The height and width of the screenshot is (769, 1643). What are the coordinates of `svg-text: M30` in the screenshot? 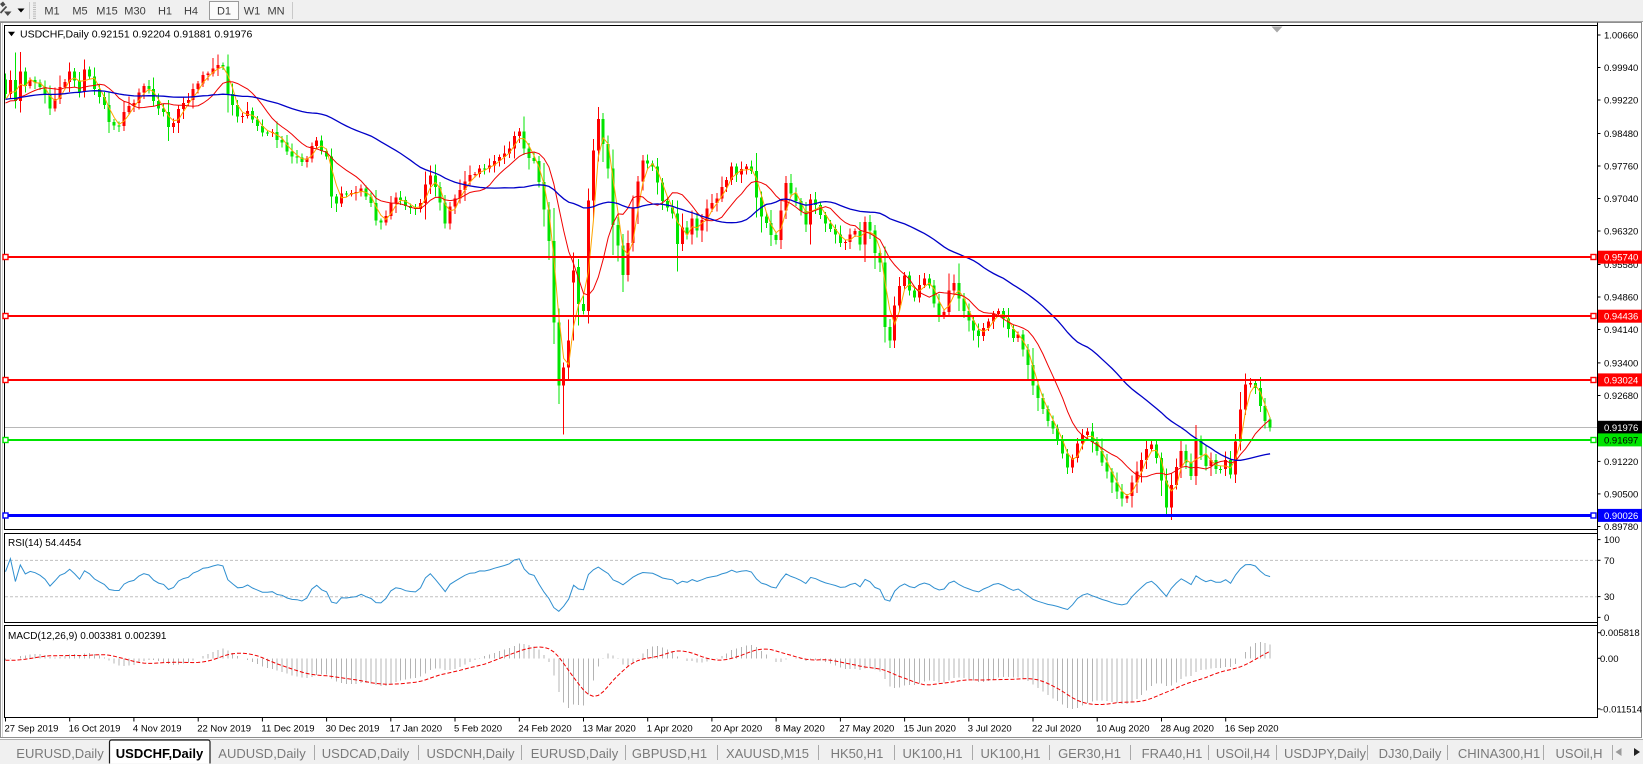 It's located at (134, 12).